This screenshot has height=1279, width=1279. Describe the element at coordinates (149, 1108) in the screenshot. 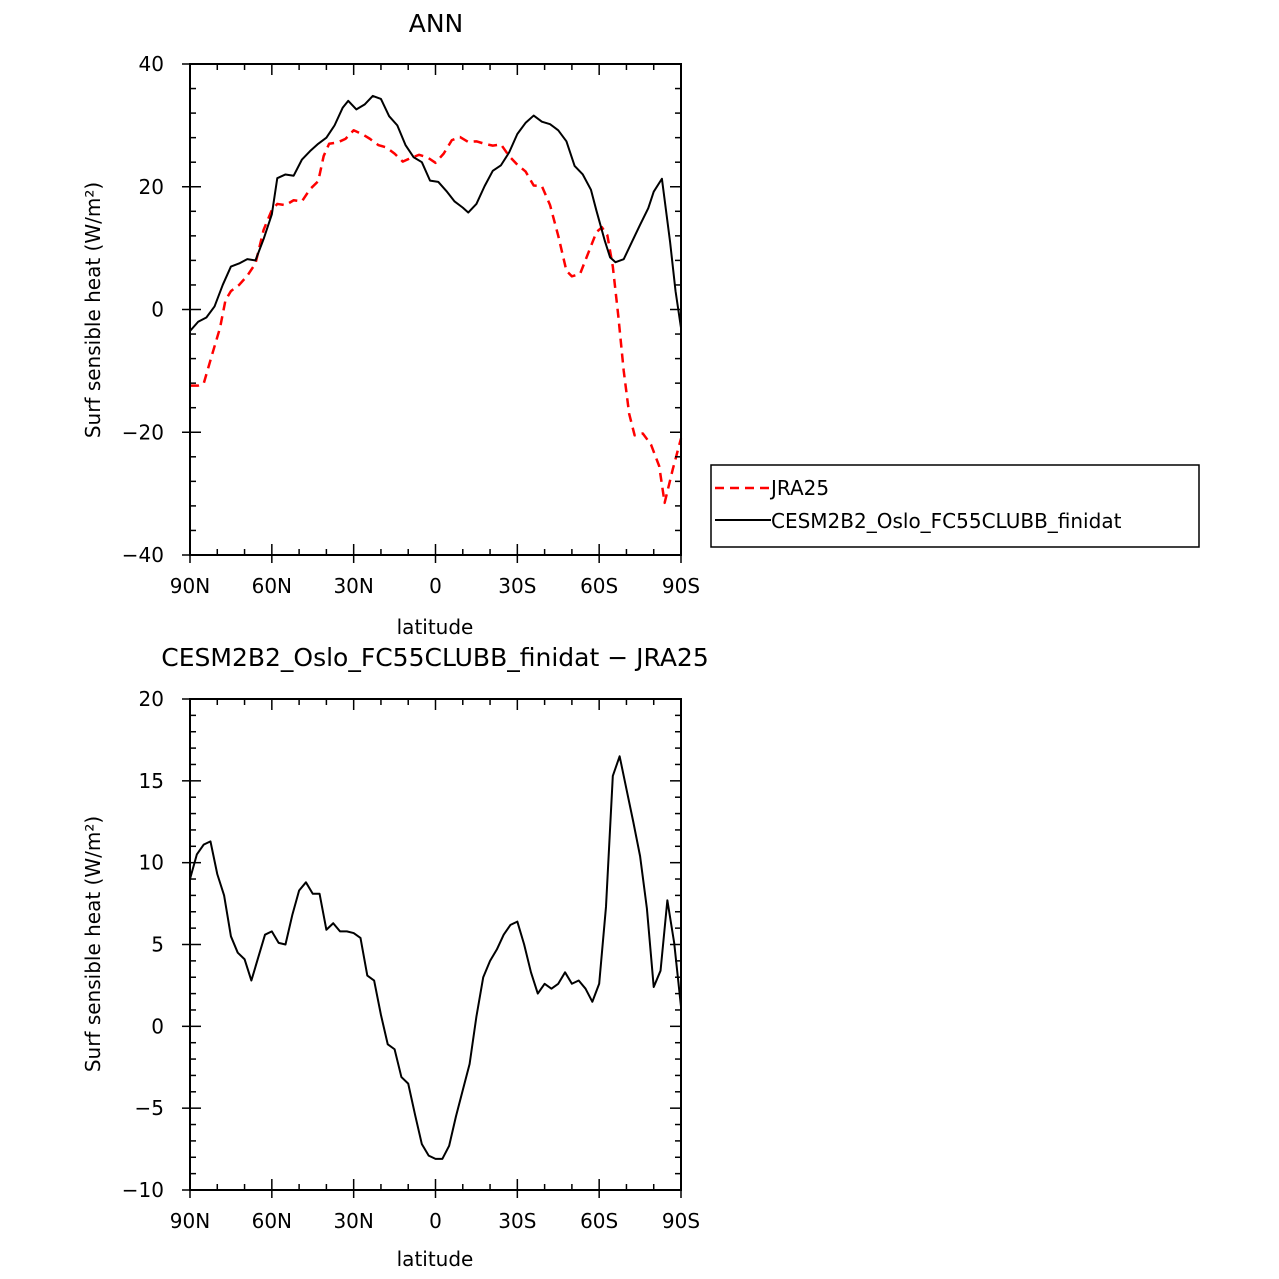

I see `bottom-chart-y-tick-label: −5` at that location.